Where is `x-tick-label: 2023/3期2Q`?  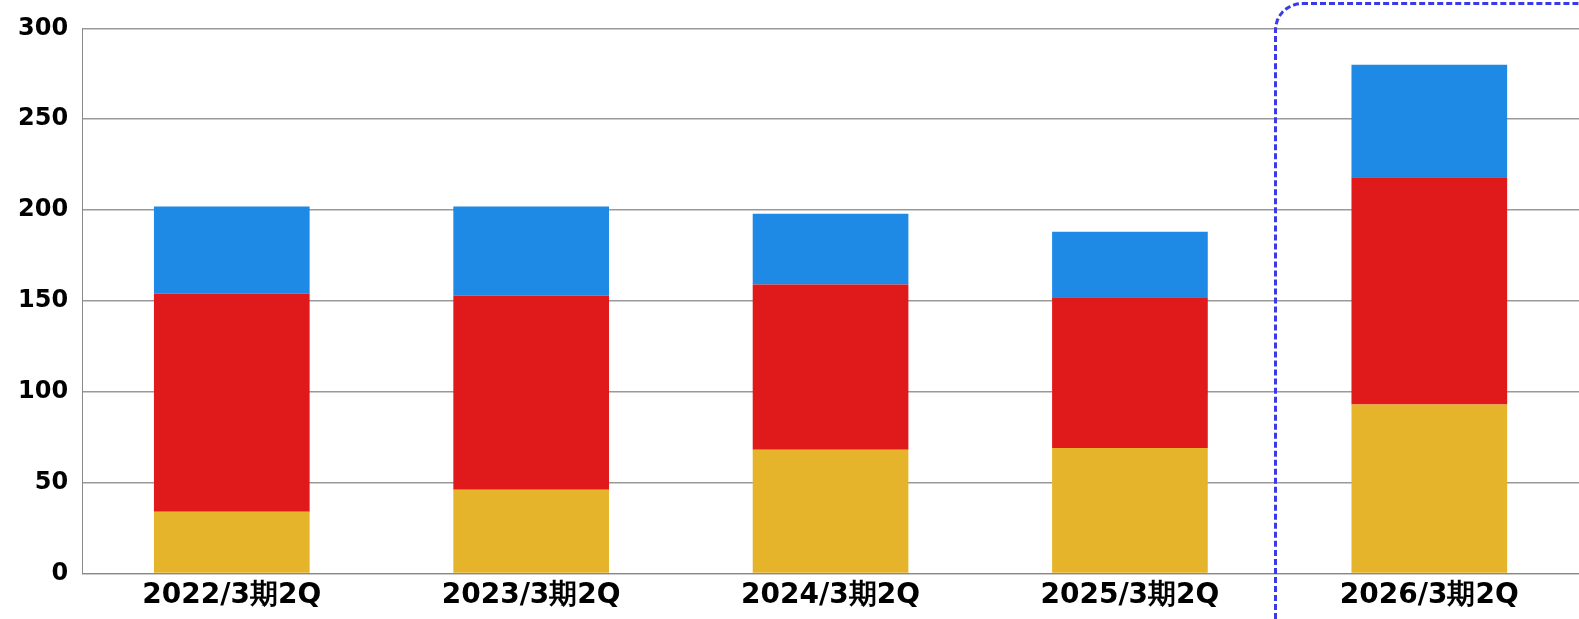
x-tick-label: 2023/3期2Q is located at coordinates (531, 594).